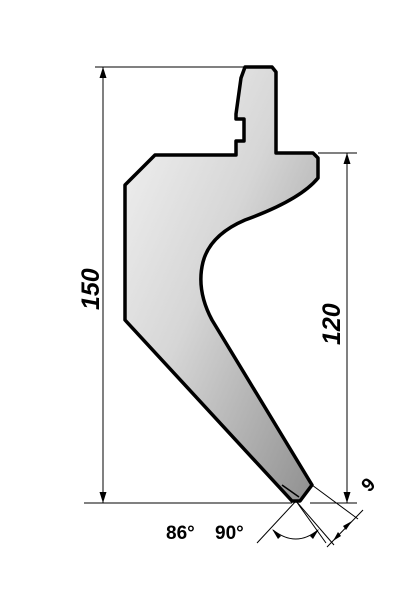 The image size is (411, 597). What do you see at coordinates (347, 525) in the screenshot?
I see `dim-9-arrow-a` at bounding box center [347, 525].